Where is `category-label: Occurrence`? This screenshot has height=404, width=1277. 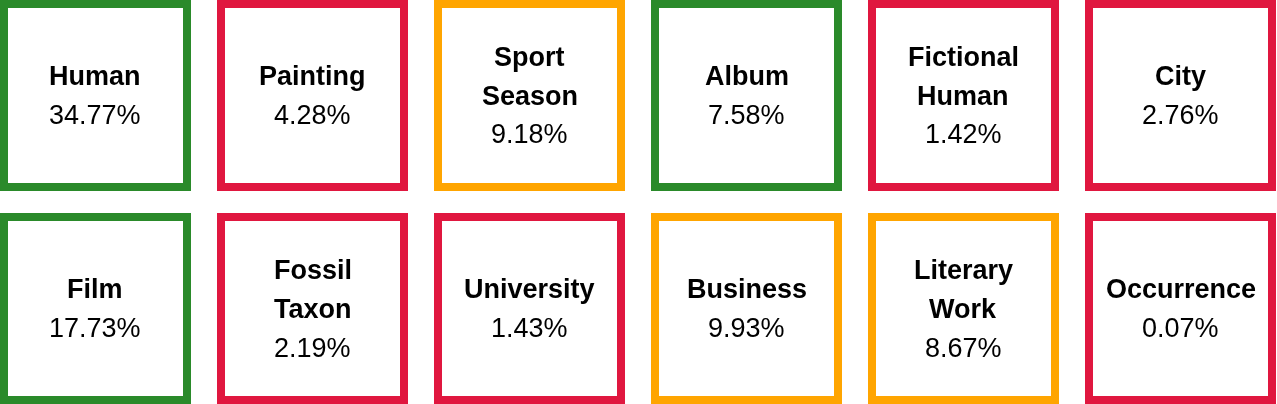 category-label: Occurrence is located at coordinates (1181, 289).